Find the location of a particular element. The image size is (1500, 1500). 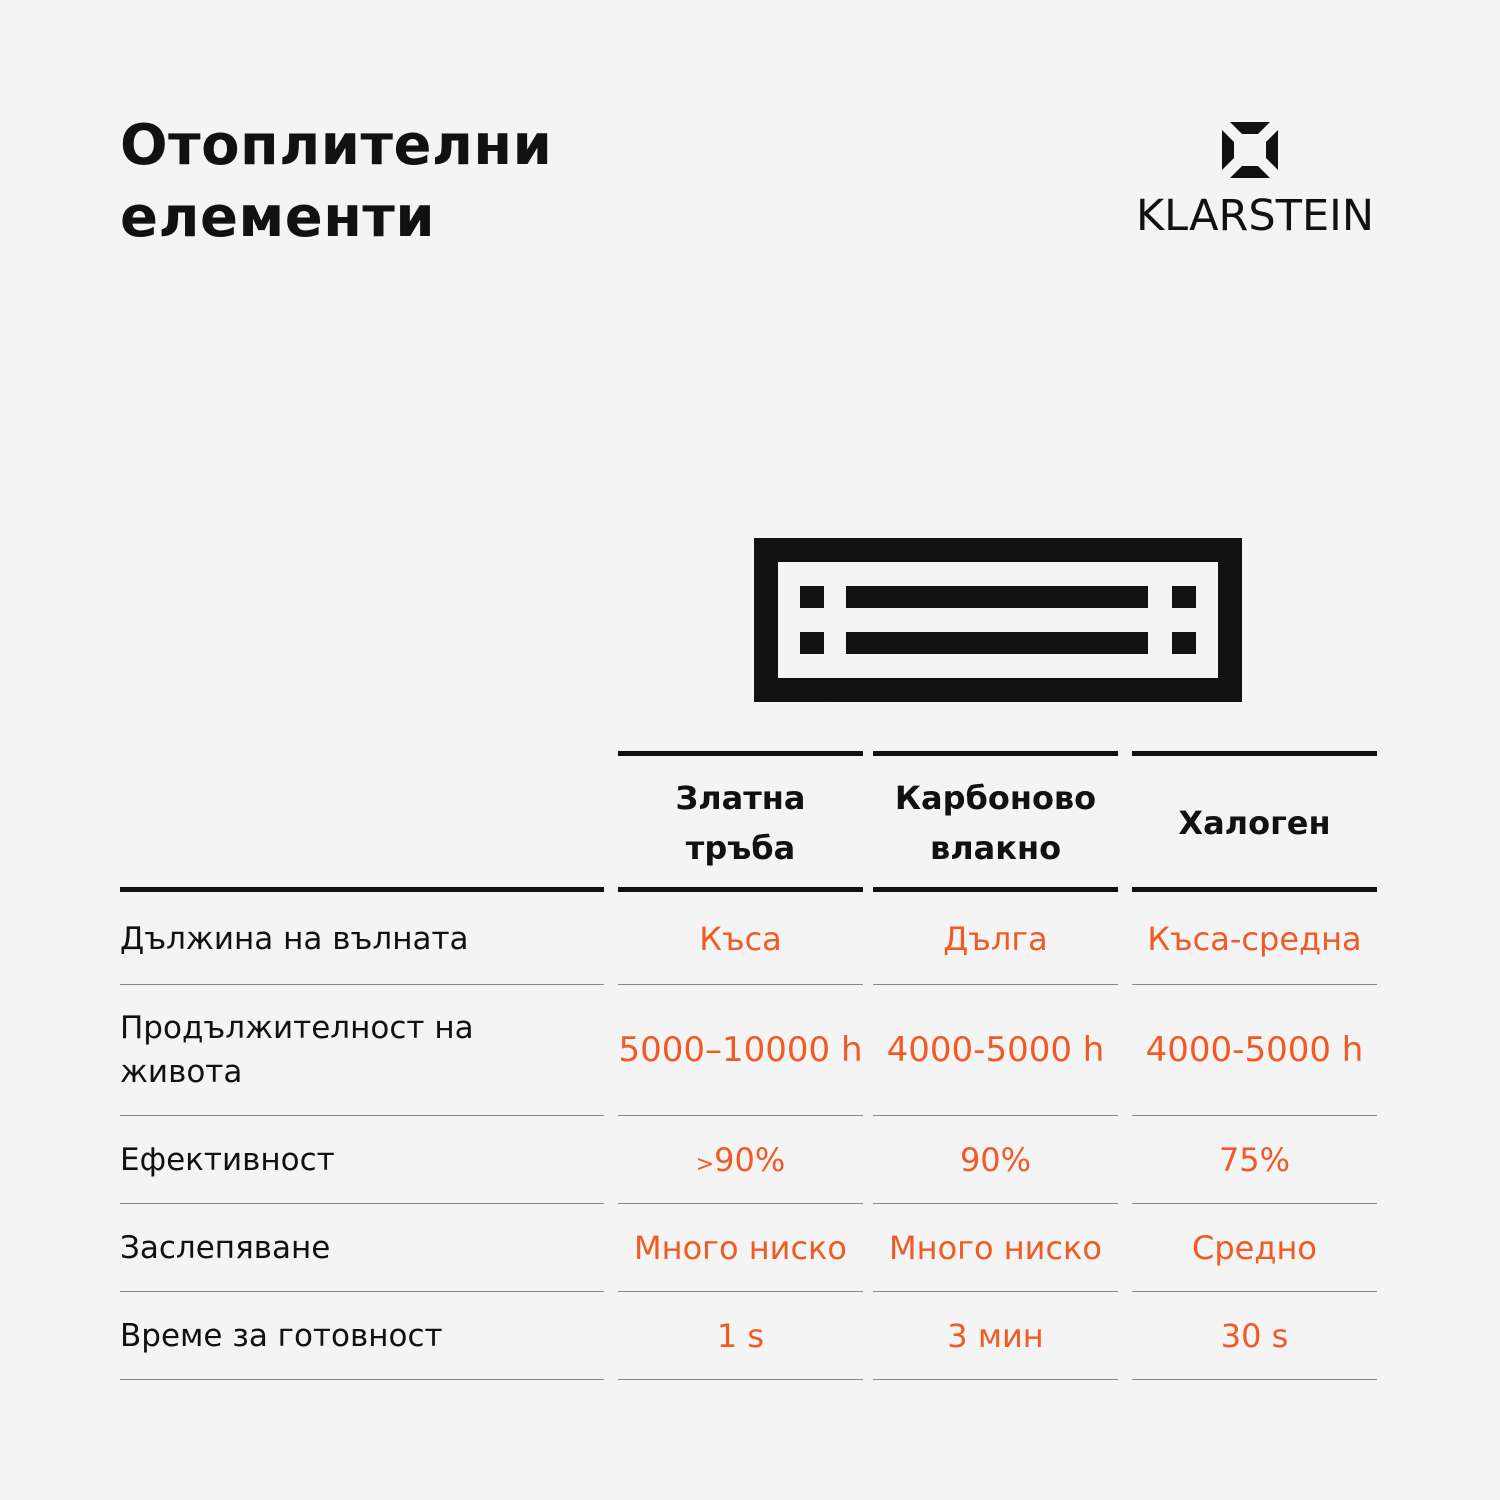

row-label-wavelength: Дължина на вълната is located at coordinates (294, 939).